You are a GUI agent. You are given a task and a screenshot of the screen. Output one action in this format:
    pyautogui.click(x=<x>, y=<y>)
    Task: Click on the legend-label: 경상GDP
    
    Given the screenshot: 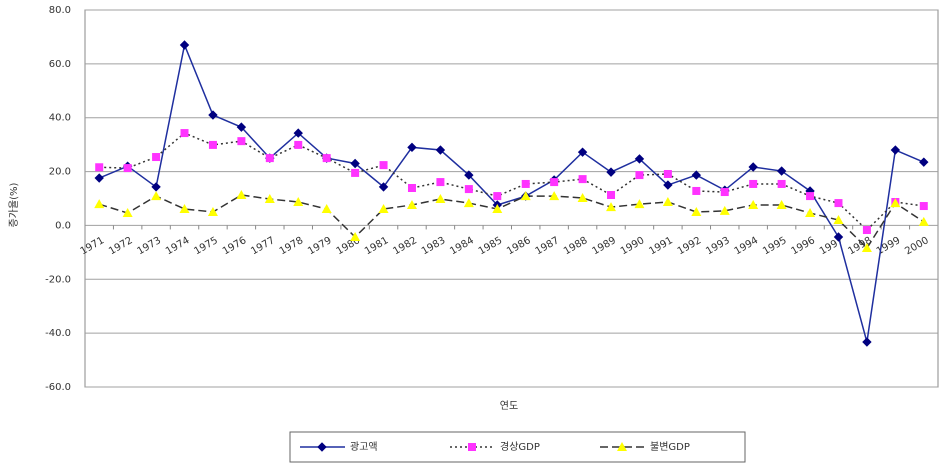 What is the action you would take?
    pyautogui.click(x=520, y=446)
    